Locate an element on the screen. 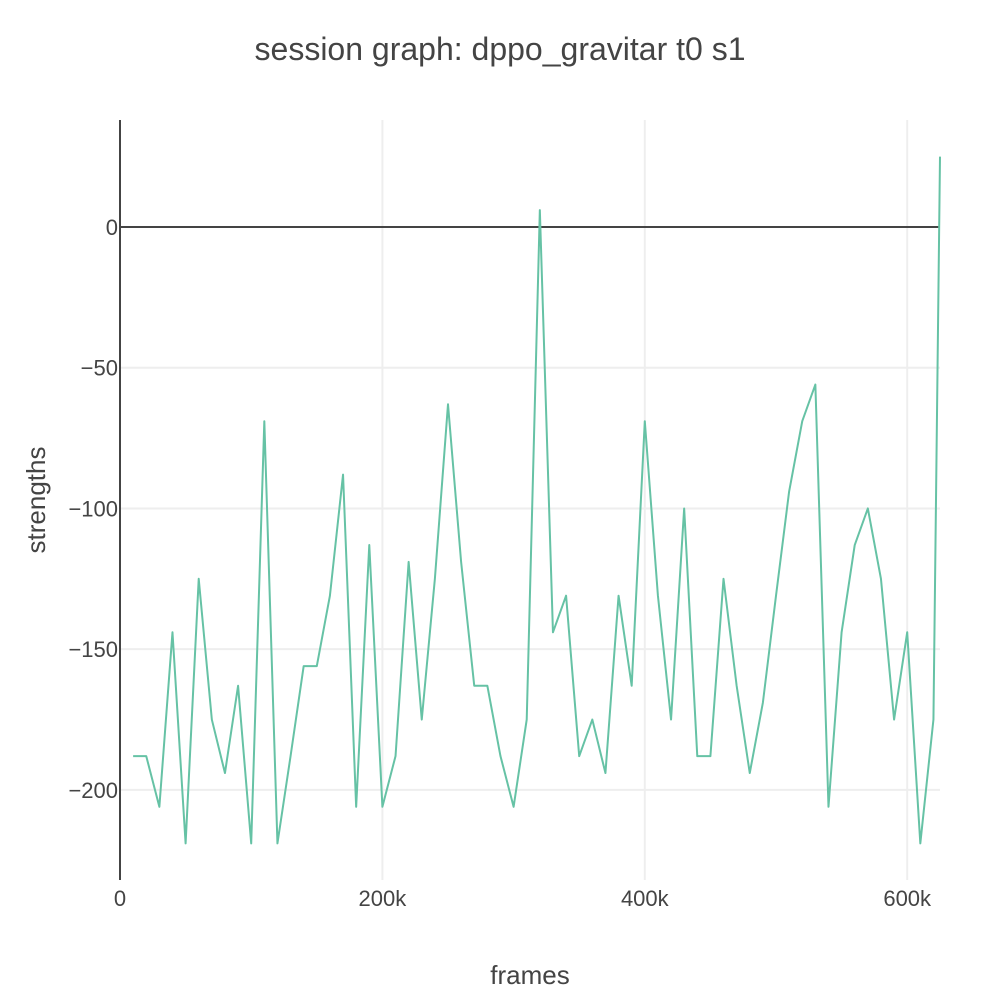  chart-title: session graph: dppo_gravitar t0 s1 is located at coordinates (500, 49).